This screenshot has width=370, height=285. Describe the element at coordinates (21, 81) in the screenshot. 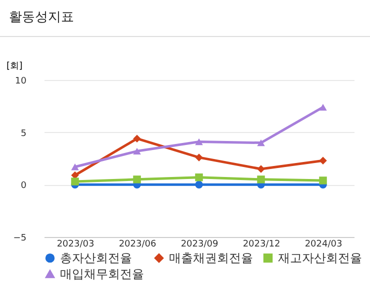

I see `y-tick-label: 10` at that location.